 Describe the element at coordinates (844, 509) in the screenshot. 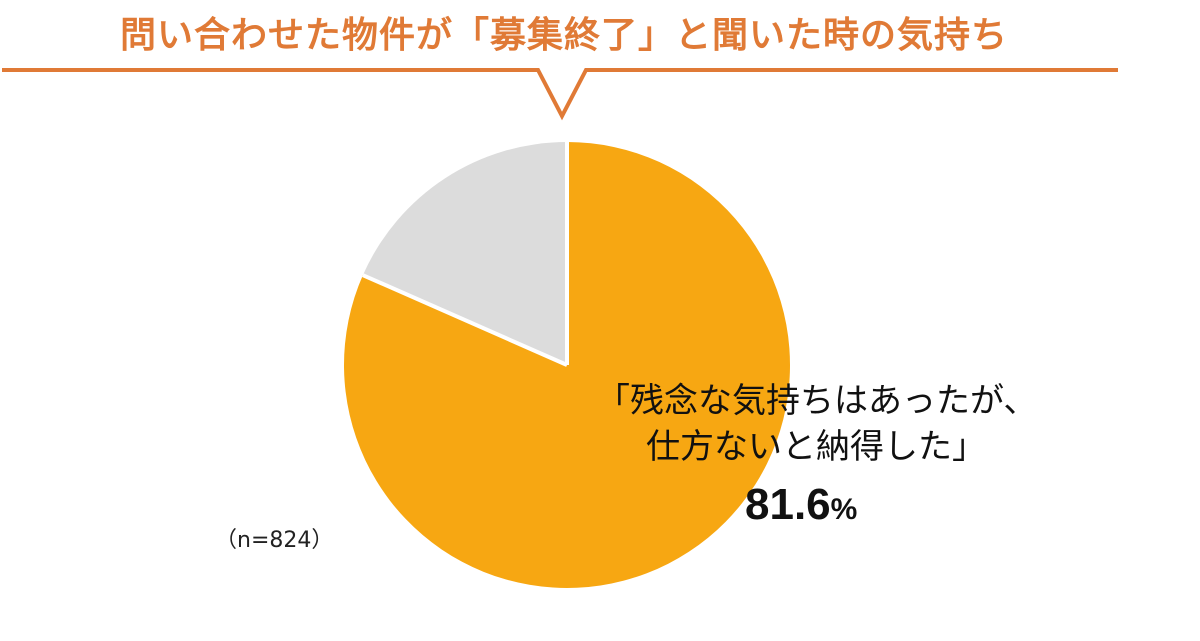

I see `main-slice-unit: %` at that location.